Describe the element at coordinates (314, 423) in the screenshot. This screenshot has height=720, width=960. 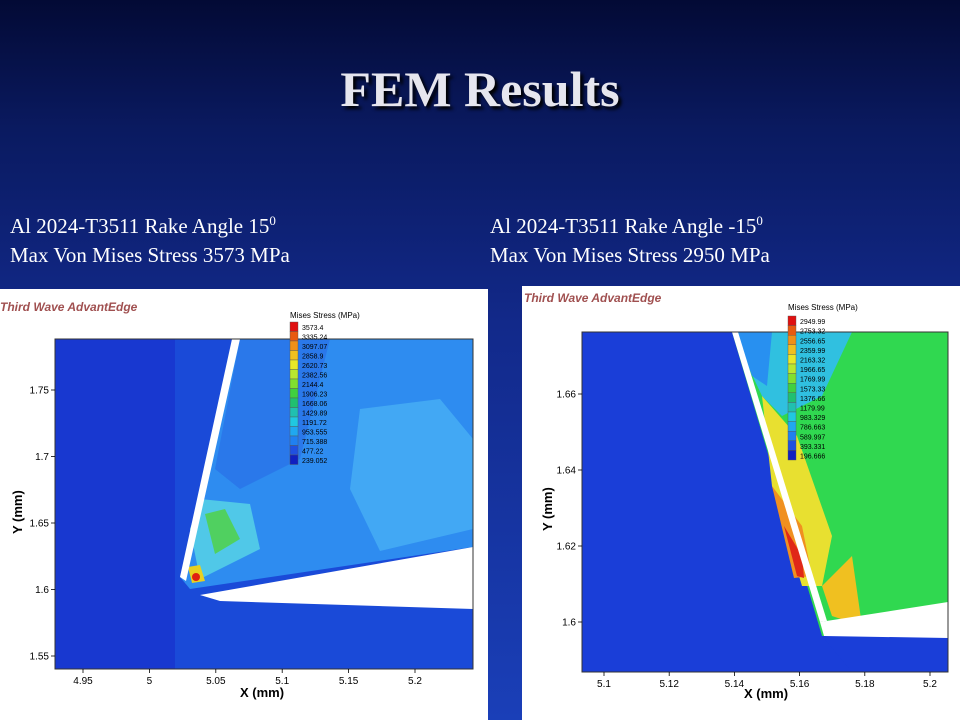
I see `left-legend-value: 1191.72` at that location.